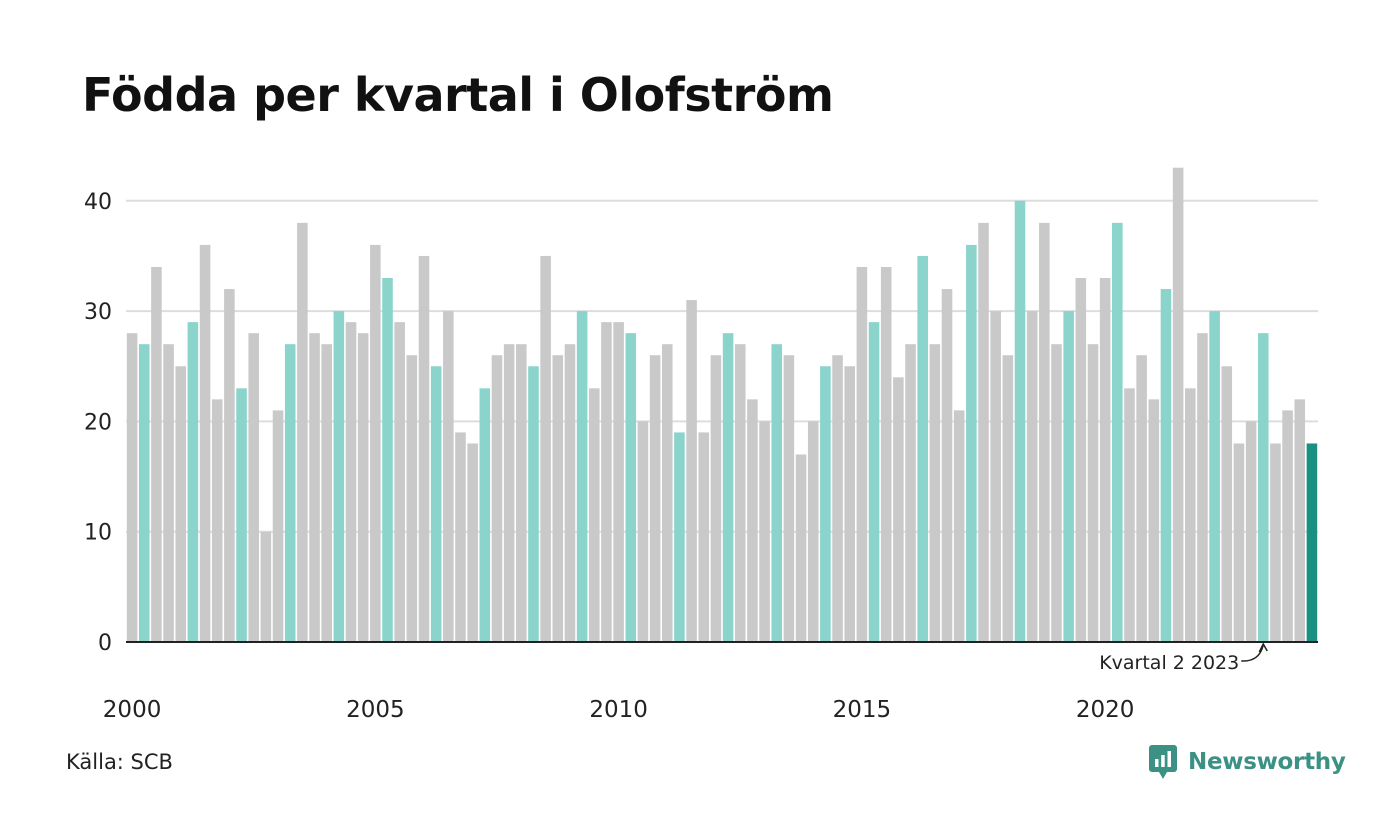 The height and width of the screenshot is (840, 1400). I want to click on x-tick-label: 2000, so click(132, 710).